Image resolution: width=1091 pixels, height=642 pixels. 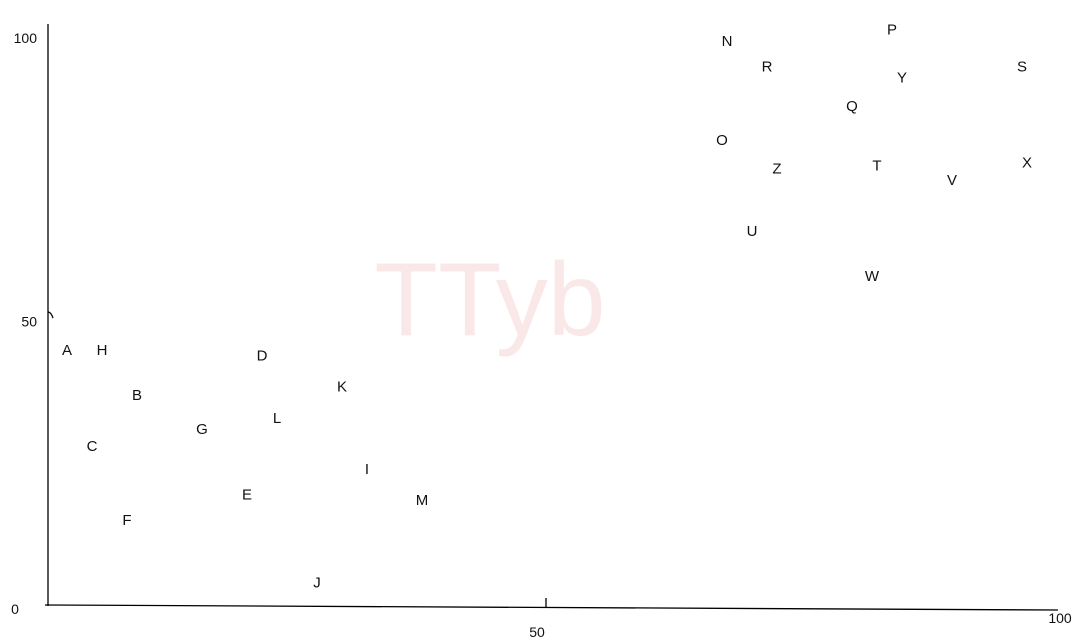 I want to click on data-point-a: A, so click(x=67, y=350).